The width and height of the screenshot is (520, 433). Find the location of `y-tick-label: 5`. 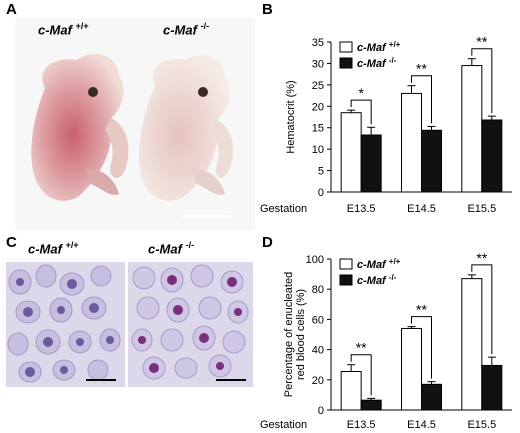

y-tick-label: 5 is located at coordinates (321, 172).